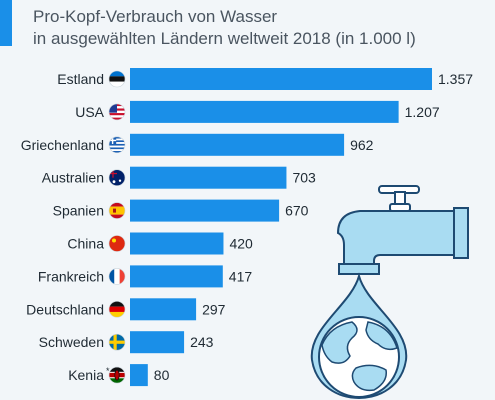 The width and height of the screenshot is (495, 400). What do you see at coordinates (117, 79) in the screenshot?
I see `estonia-flag` at bounding box center [117, 79].